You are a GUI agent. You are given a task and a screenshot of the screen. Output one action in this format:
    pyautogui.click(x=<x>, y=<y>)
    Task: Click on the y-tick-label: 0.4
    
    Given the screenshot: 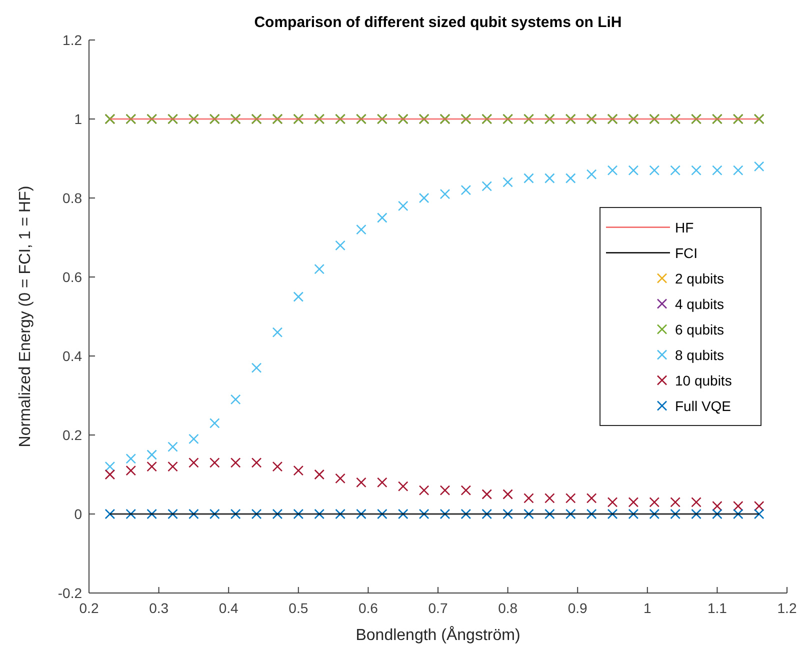 What is the action you would take?
    pyautogui.click(x=72, y=356)
    